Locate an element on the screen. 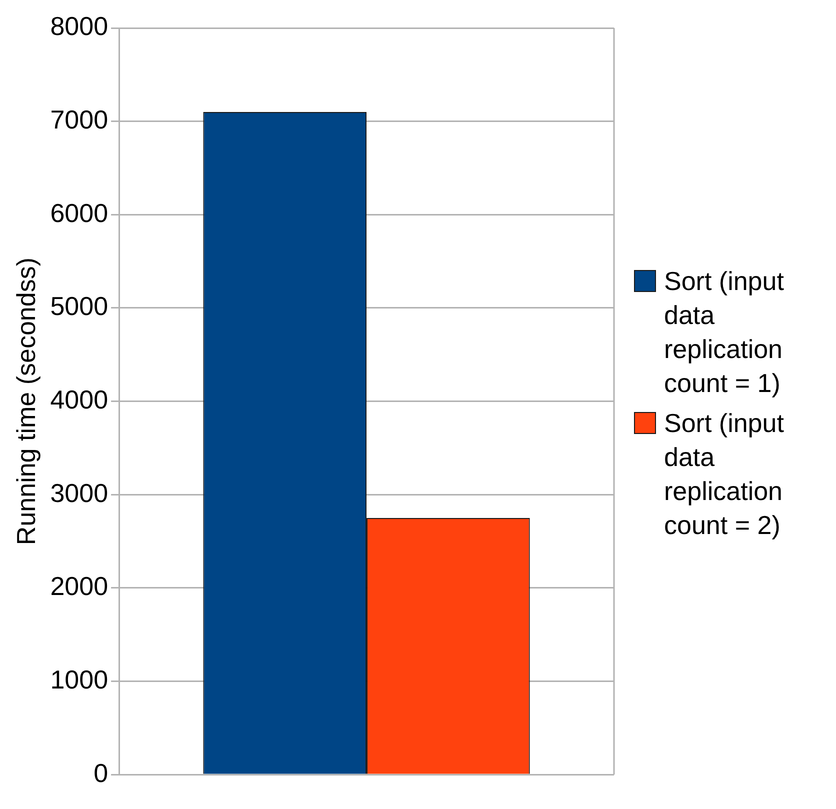  y-tick-label: 1000 is located at coordinates (79, 679).